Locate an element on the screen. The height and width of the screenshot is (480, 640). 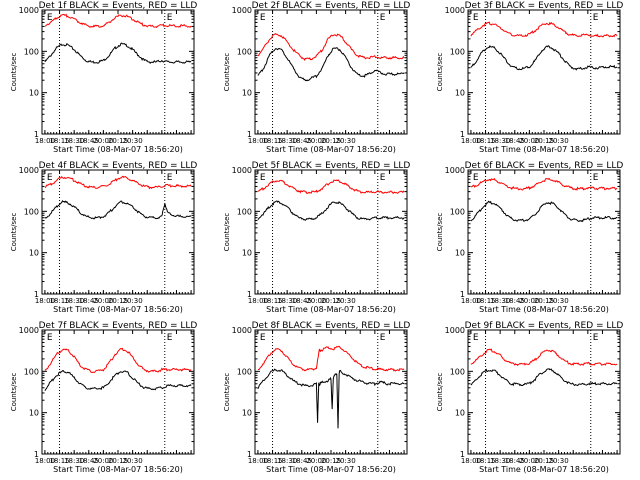
chart-title: Det 7f BLACK = Events, RED = LLD is located at coordinates (118, 326).